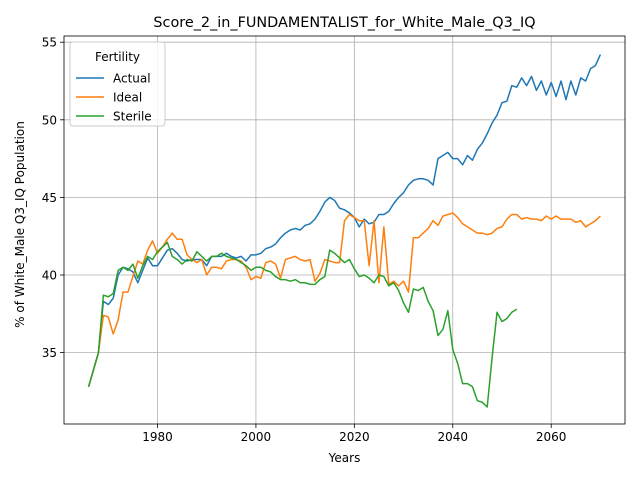 This screenshot has width=640, height=484. I want to click on legend-label-actual: Actual, so click(132, 79).